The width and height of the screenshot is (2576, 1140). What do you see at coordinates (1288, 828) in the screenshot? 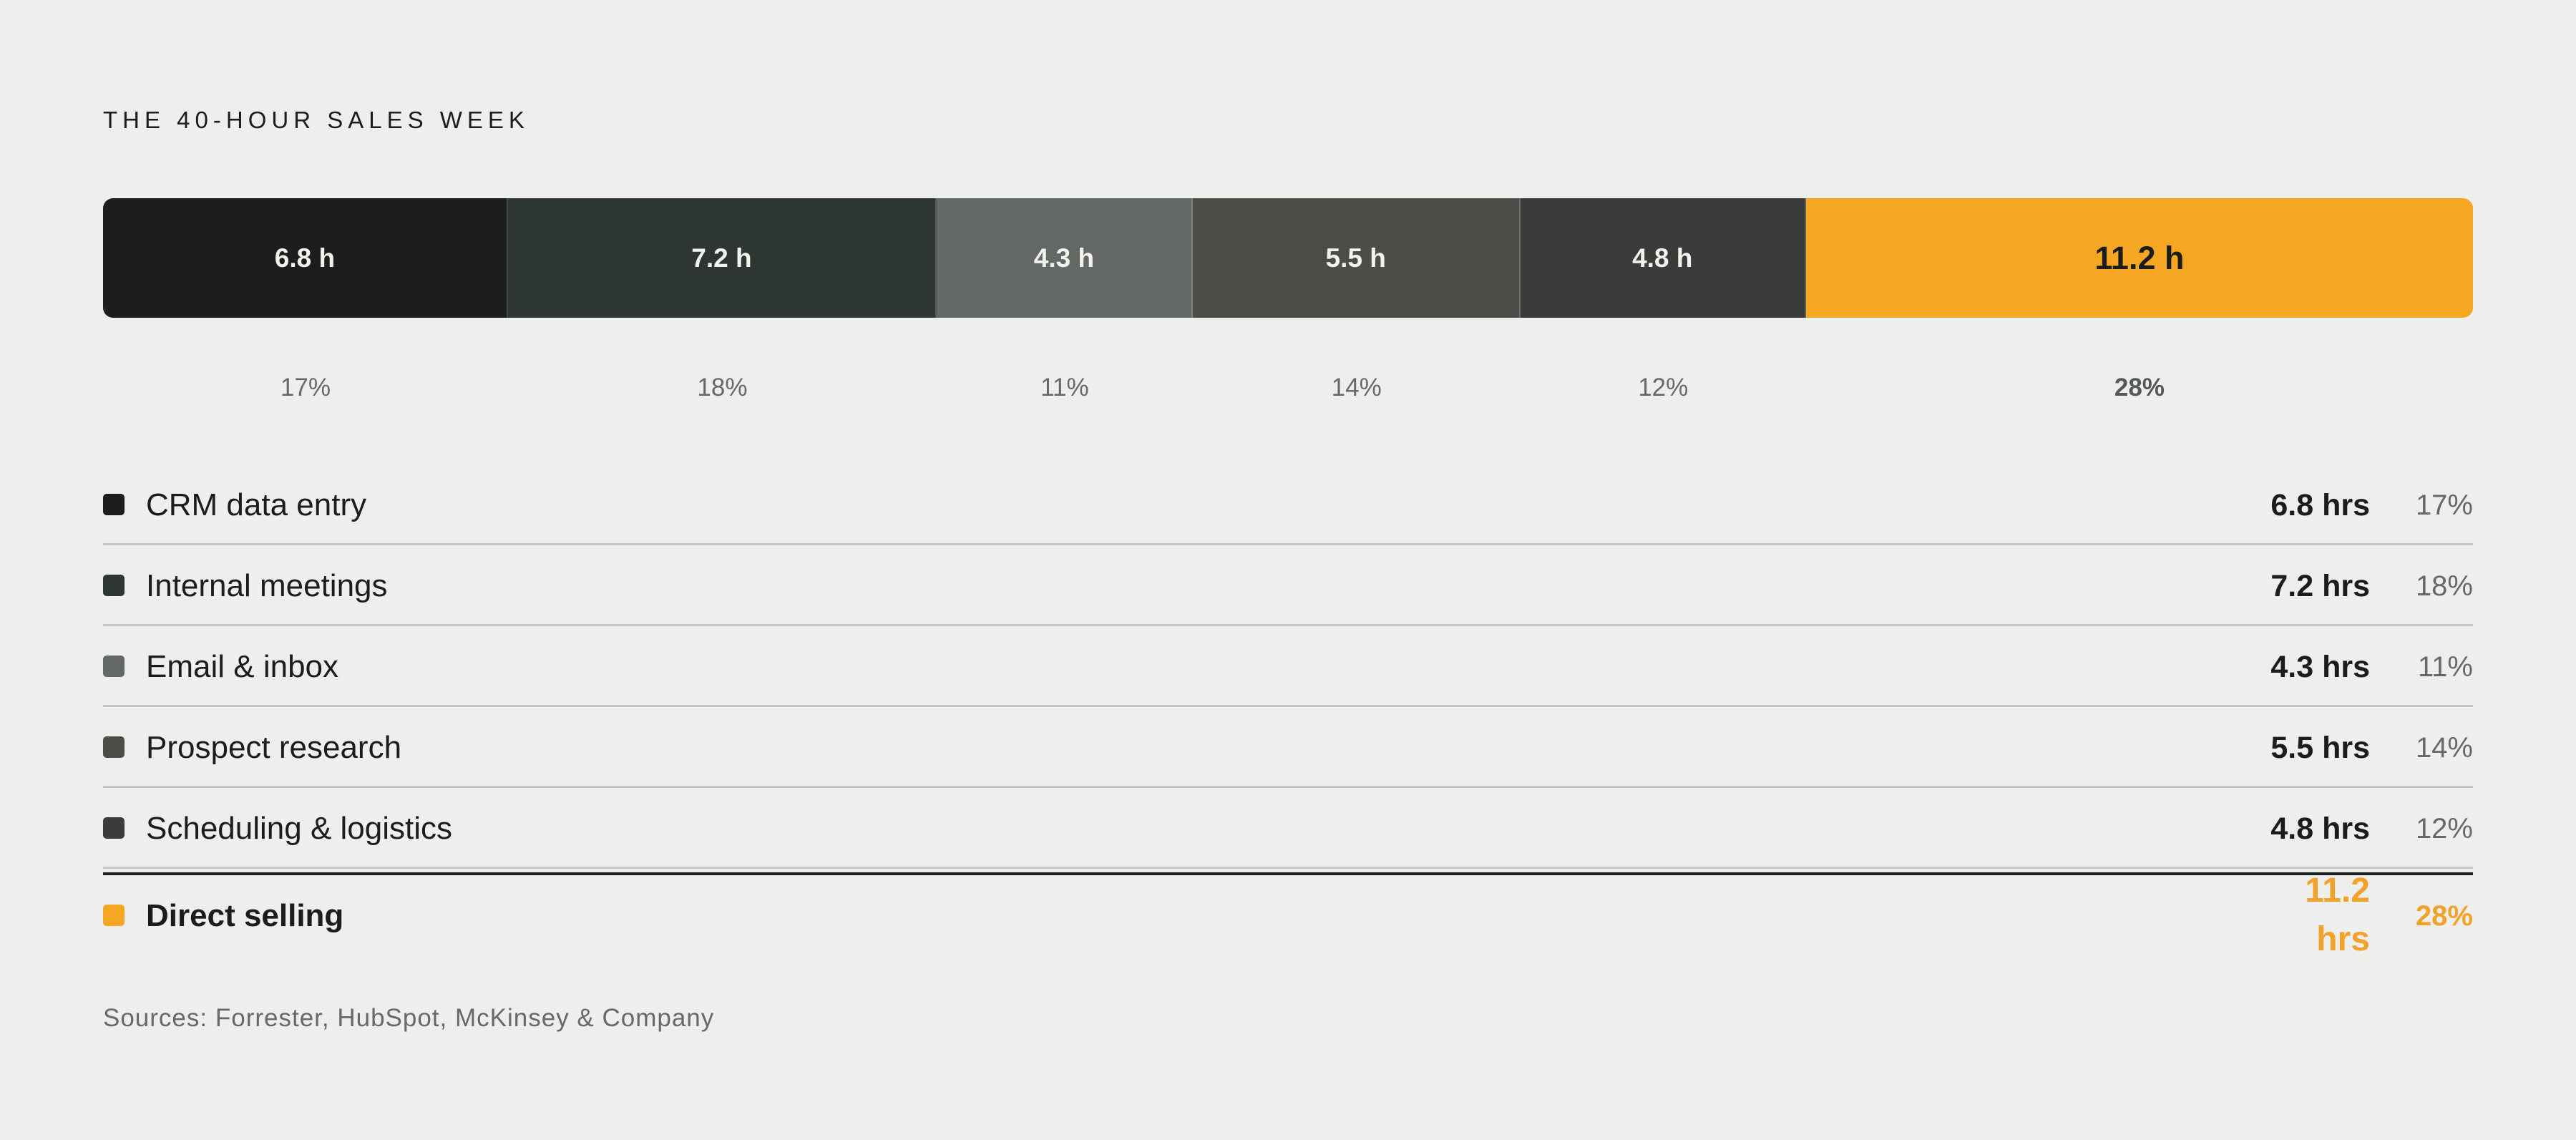
I see `legend-row: Scheduling & logistics 4.8 hrs 12%` at bounding box center [1288, 828].